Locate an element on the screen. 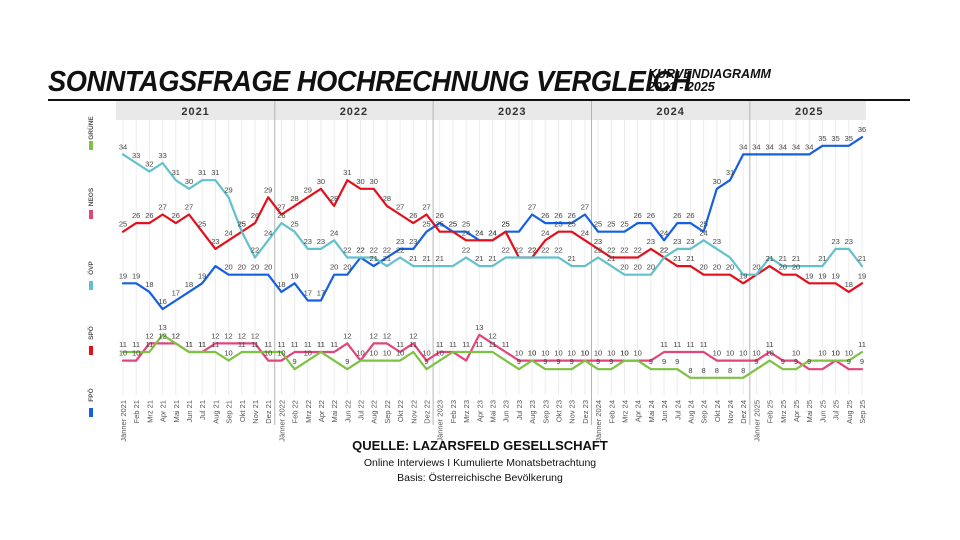 The height and width of the screenshot is (540, 960). x-tick-label: Mai 25 is located at coordinates (809, 411).